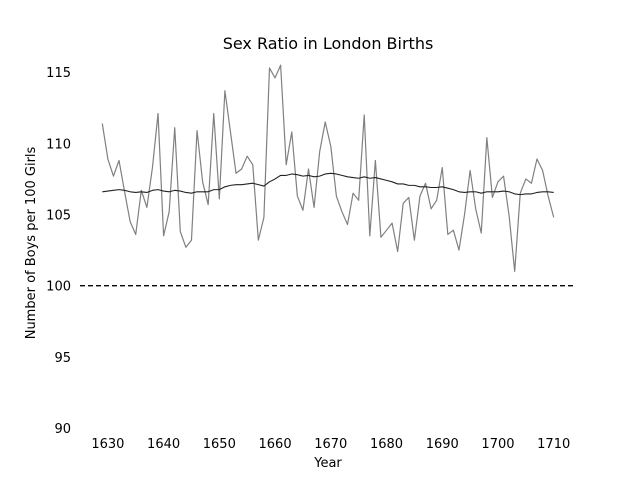 The width and height of the screenshot is (640, 480). I want to click on y-tick-label: 115, so click(58, 73).